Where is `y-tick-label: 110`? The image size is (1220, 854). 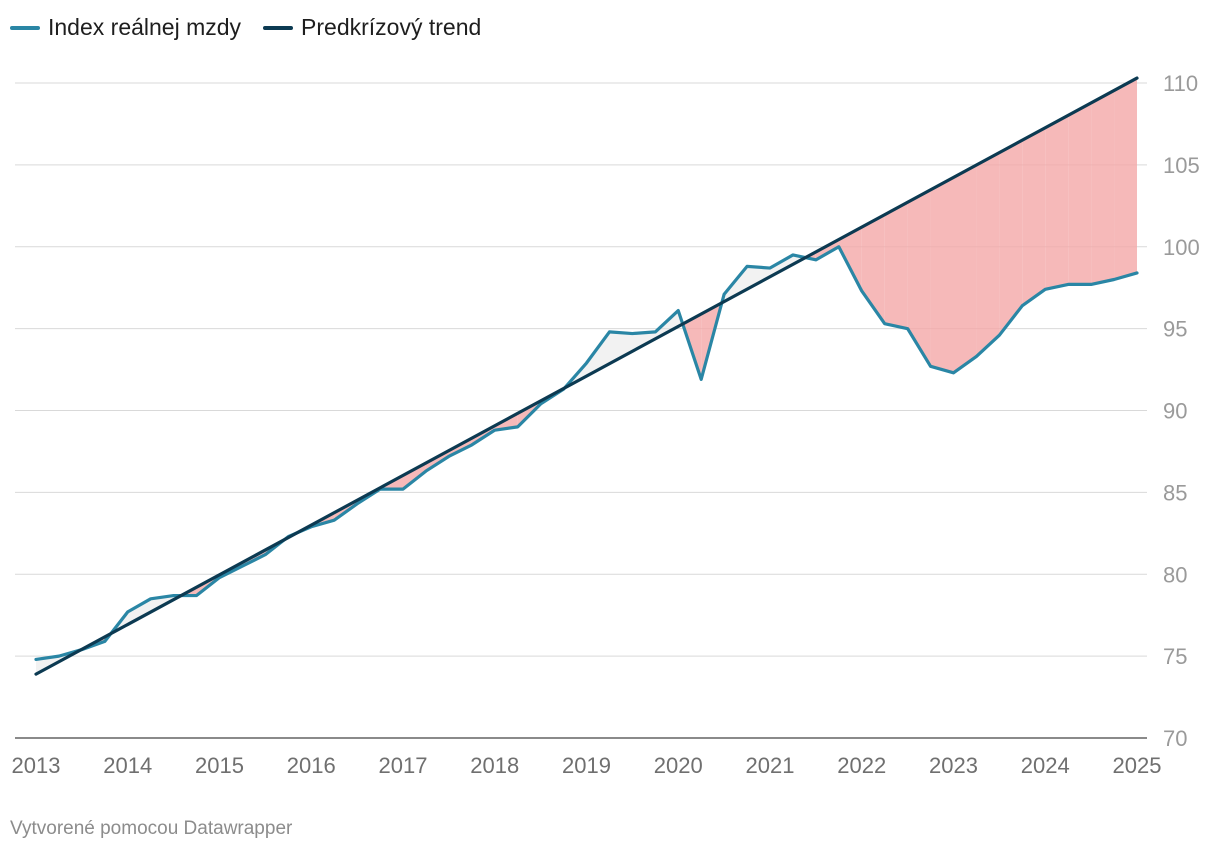 y-tick-label: 110 is located at coordinates (1180, 83).